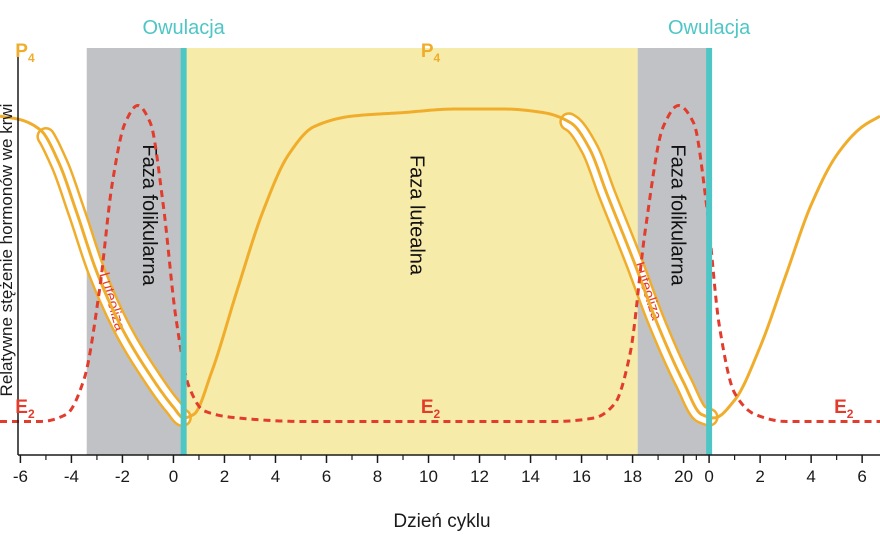 This screenshot has height=540, width=880. What do you see at coordinates (479, 476) in the screenshot?
I see `x-tick-label-9: 12` at bounding box center [479, 476].